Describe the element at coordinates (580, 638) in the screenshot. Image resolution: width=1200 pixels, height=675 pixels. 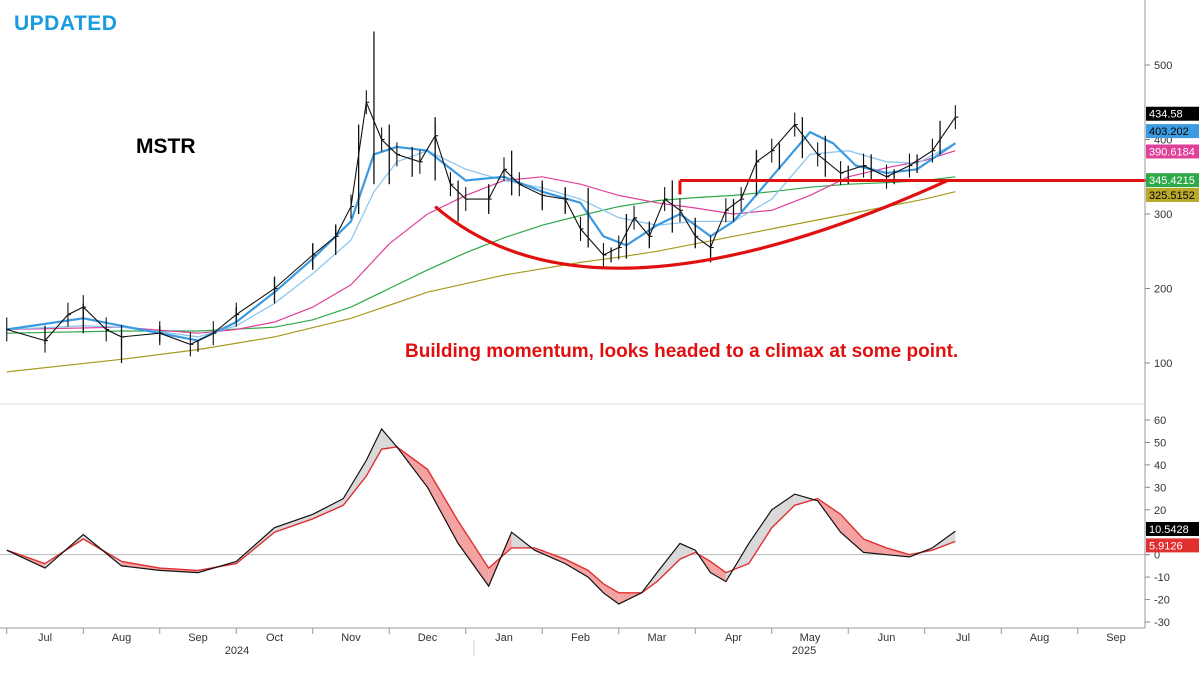
I see `month-label: Feb` at that location.